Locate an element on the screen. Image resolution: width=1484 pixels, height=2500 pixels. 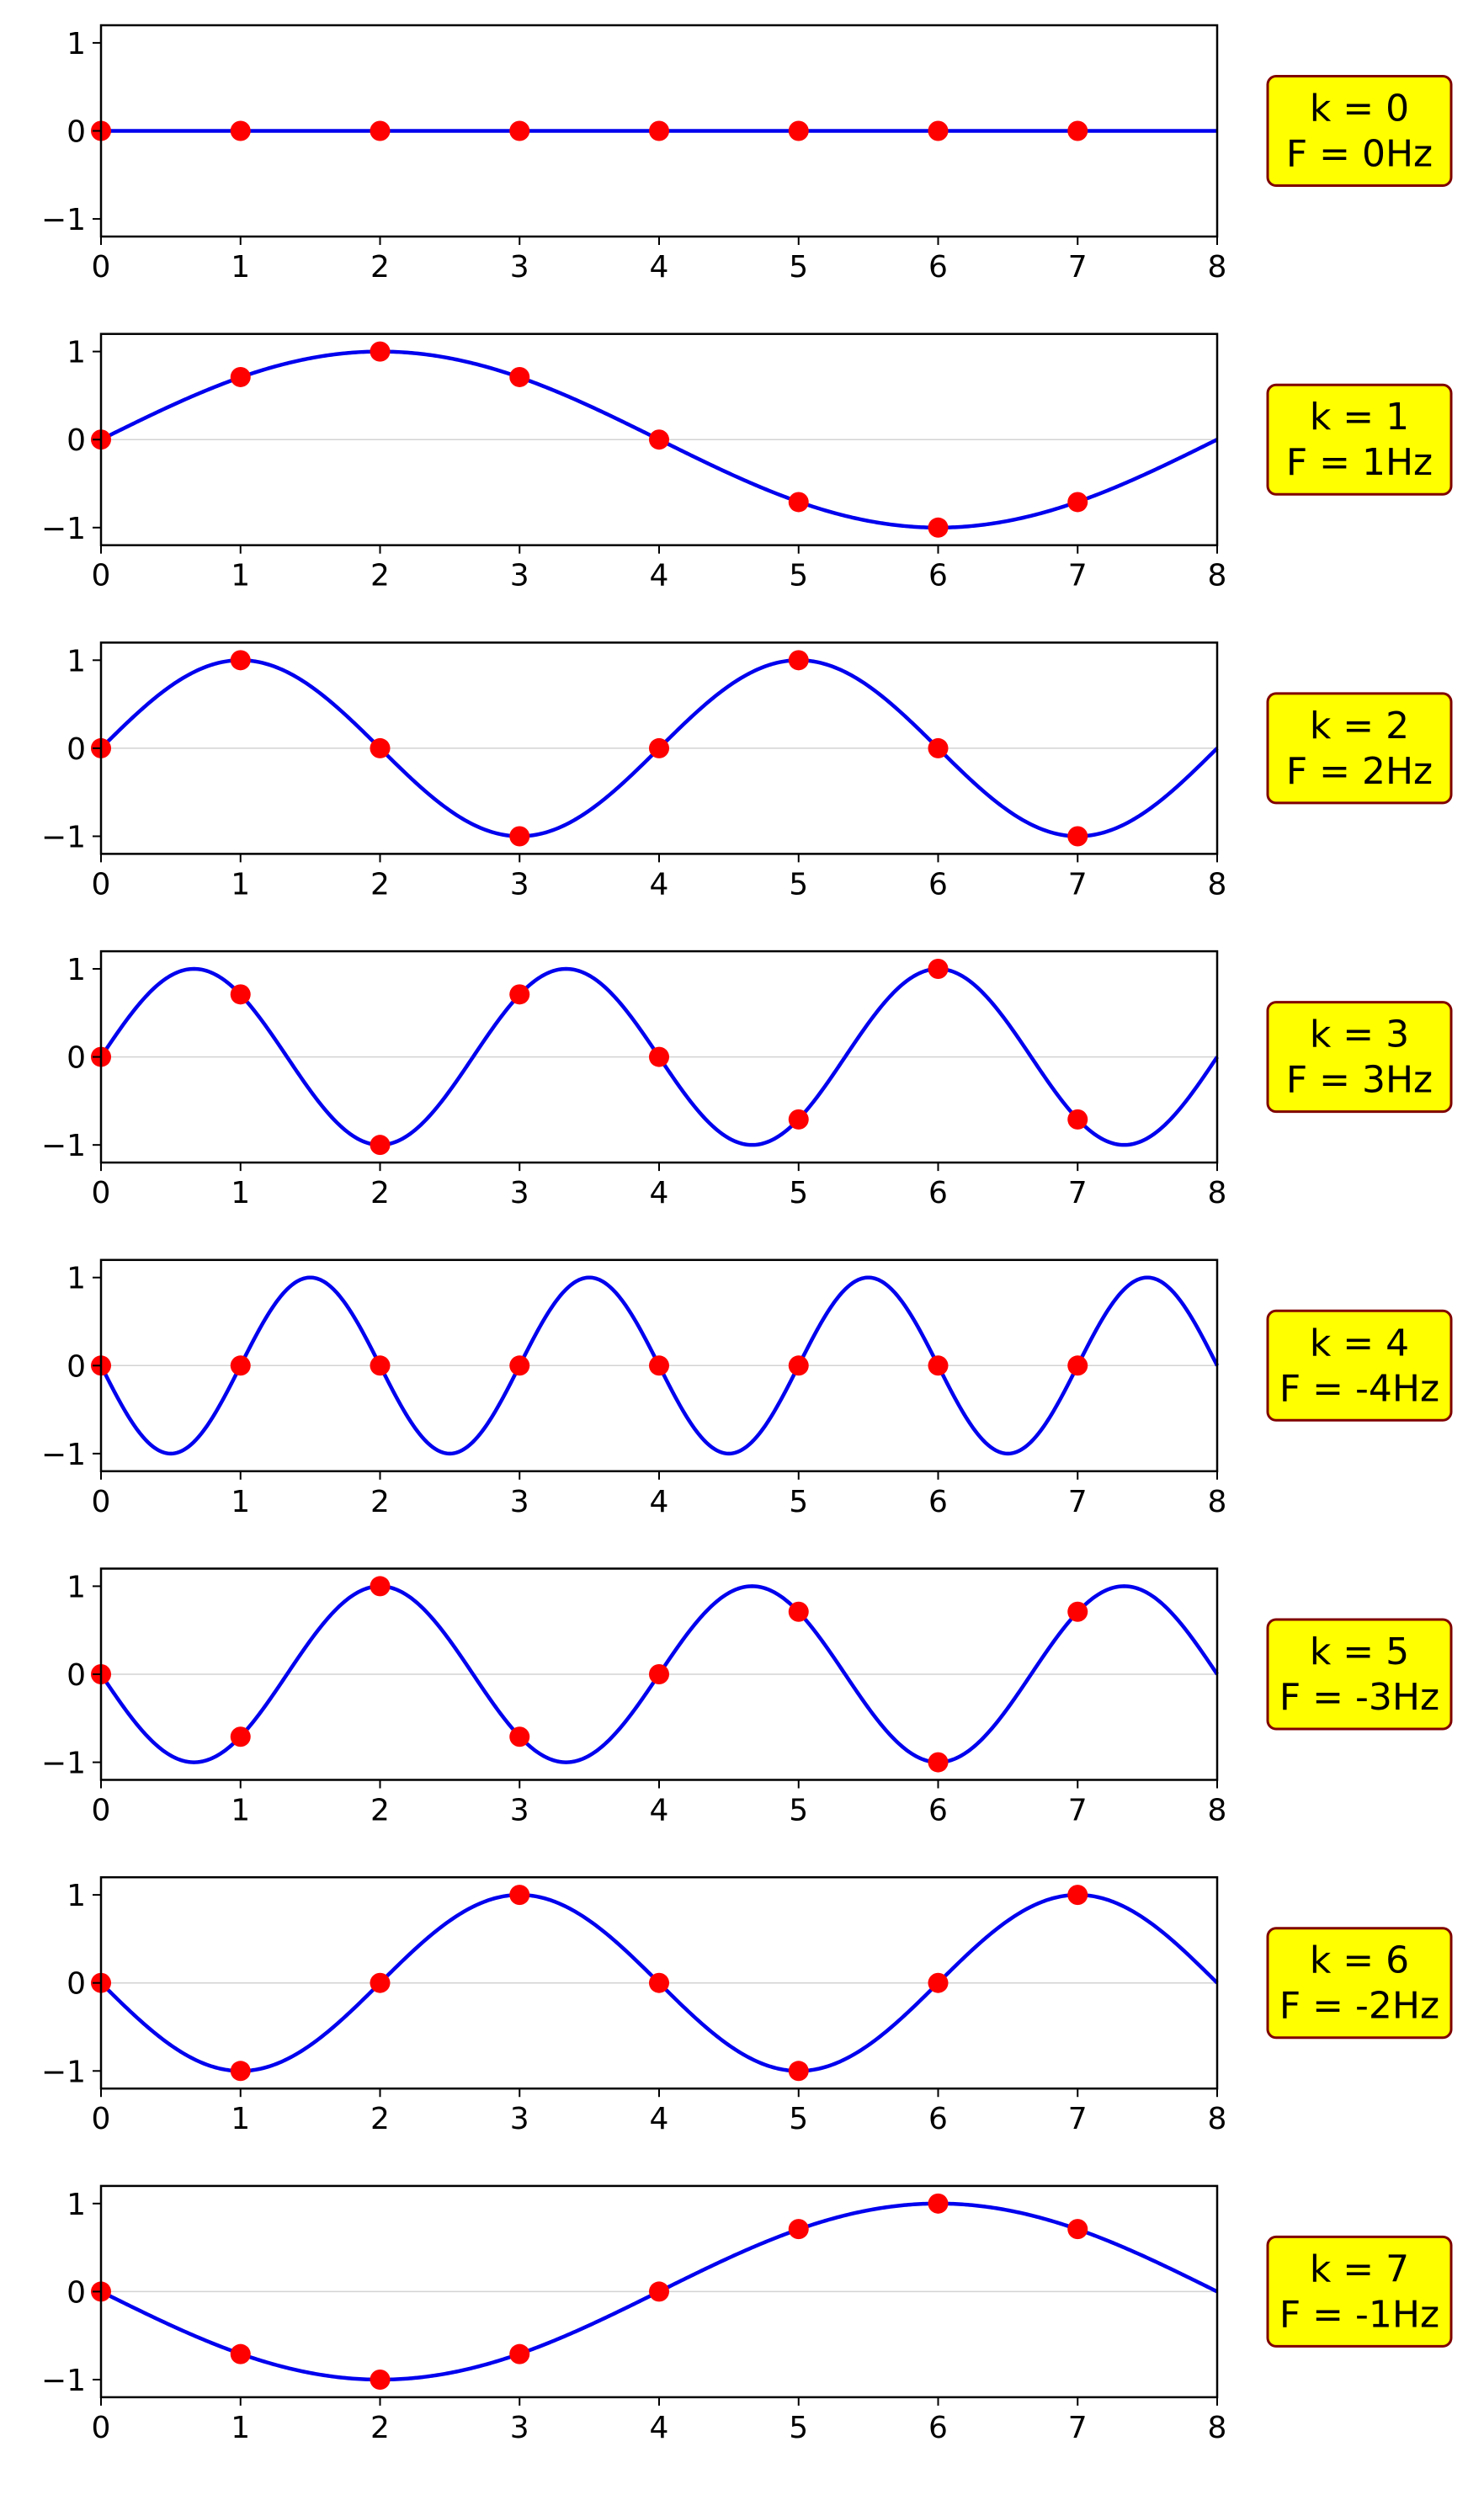
subplot-2: 0 1 2 3 4 5 6 7 810−1k = 2F = 2Hz is located at coordinates (747, 771).